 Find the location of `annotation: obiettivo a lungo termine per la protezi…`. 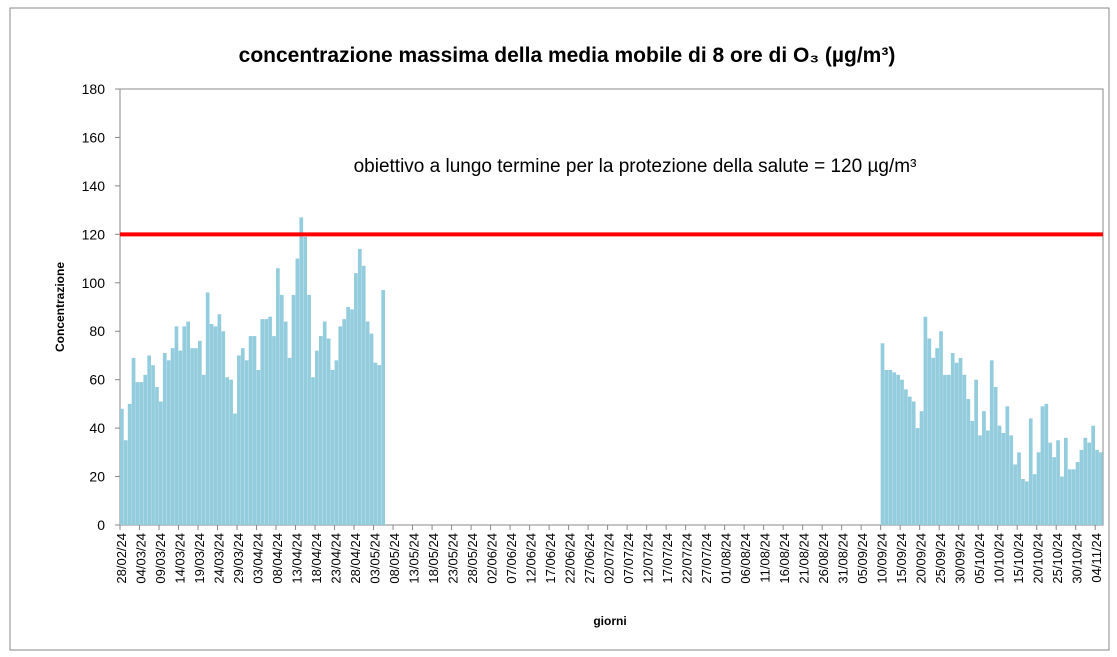

annotation: obiettivo a lungo termine per la protezi… is located at coordinates (635, 166).